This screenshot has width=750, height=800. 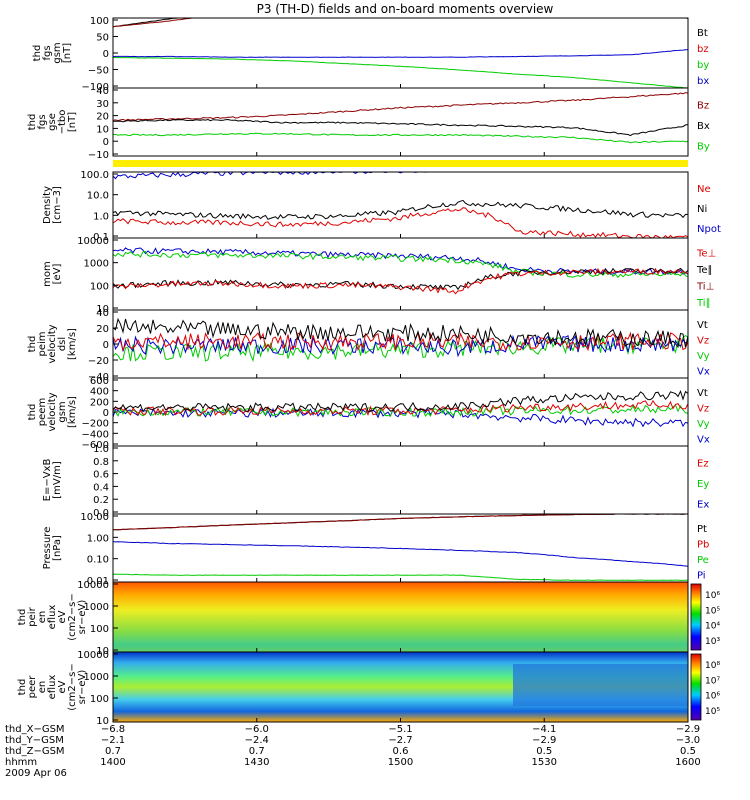 I want to click on x-row-value: −5.1, so click(x=400, y=729).